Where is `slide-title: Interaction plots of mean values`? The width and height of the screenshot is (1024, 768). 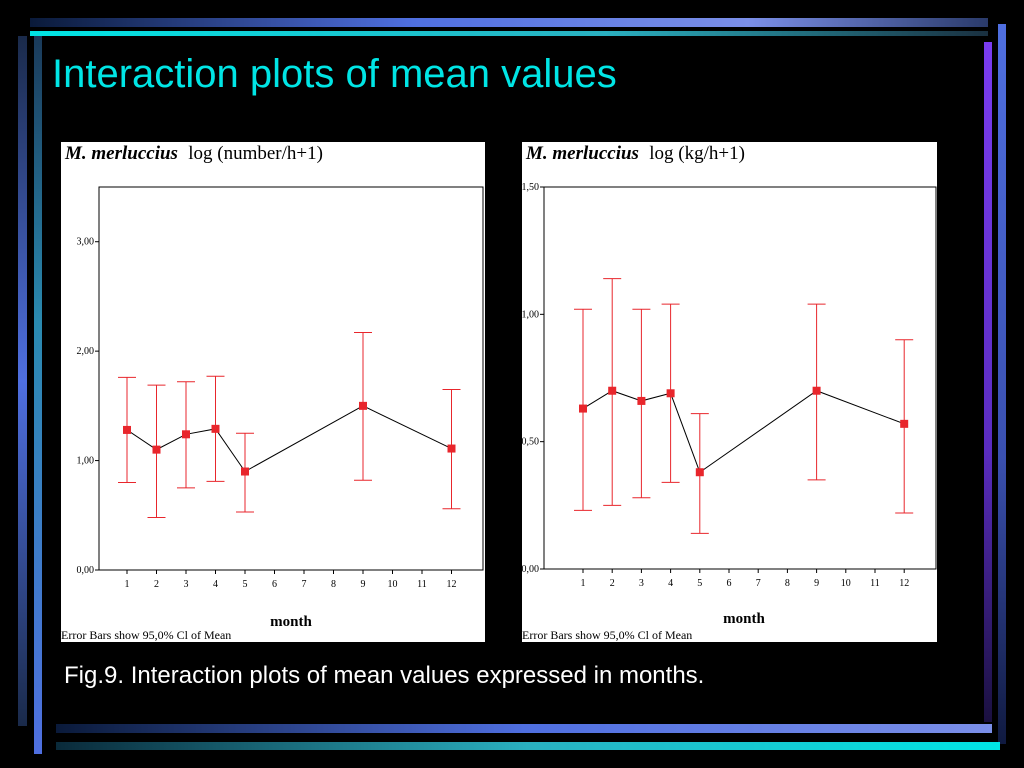
slide-title: Interaction plots of mean values is located at coordinates (334, 74).